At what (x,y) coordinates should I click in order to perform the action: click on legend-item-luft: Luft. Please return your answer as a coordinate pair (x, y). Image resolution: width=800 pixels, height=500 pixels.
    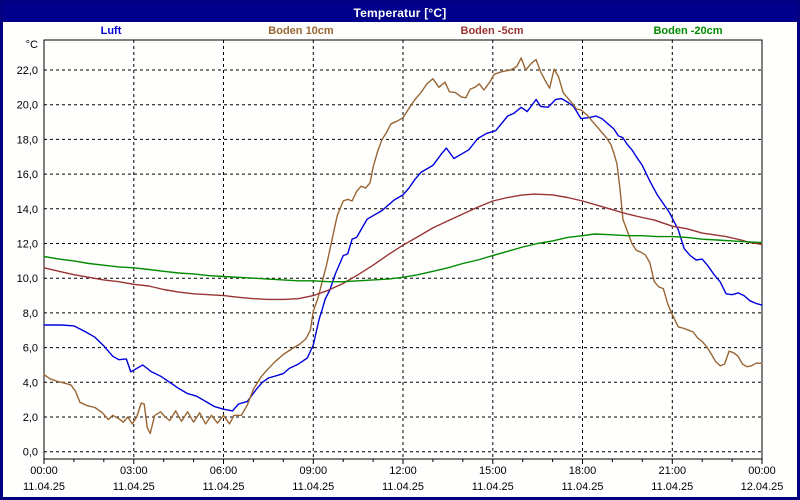
    Looking at the image, I should click on (111, 31).